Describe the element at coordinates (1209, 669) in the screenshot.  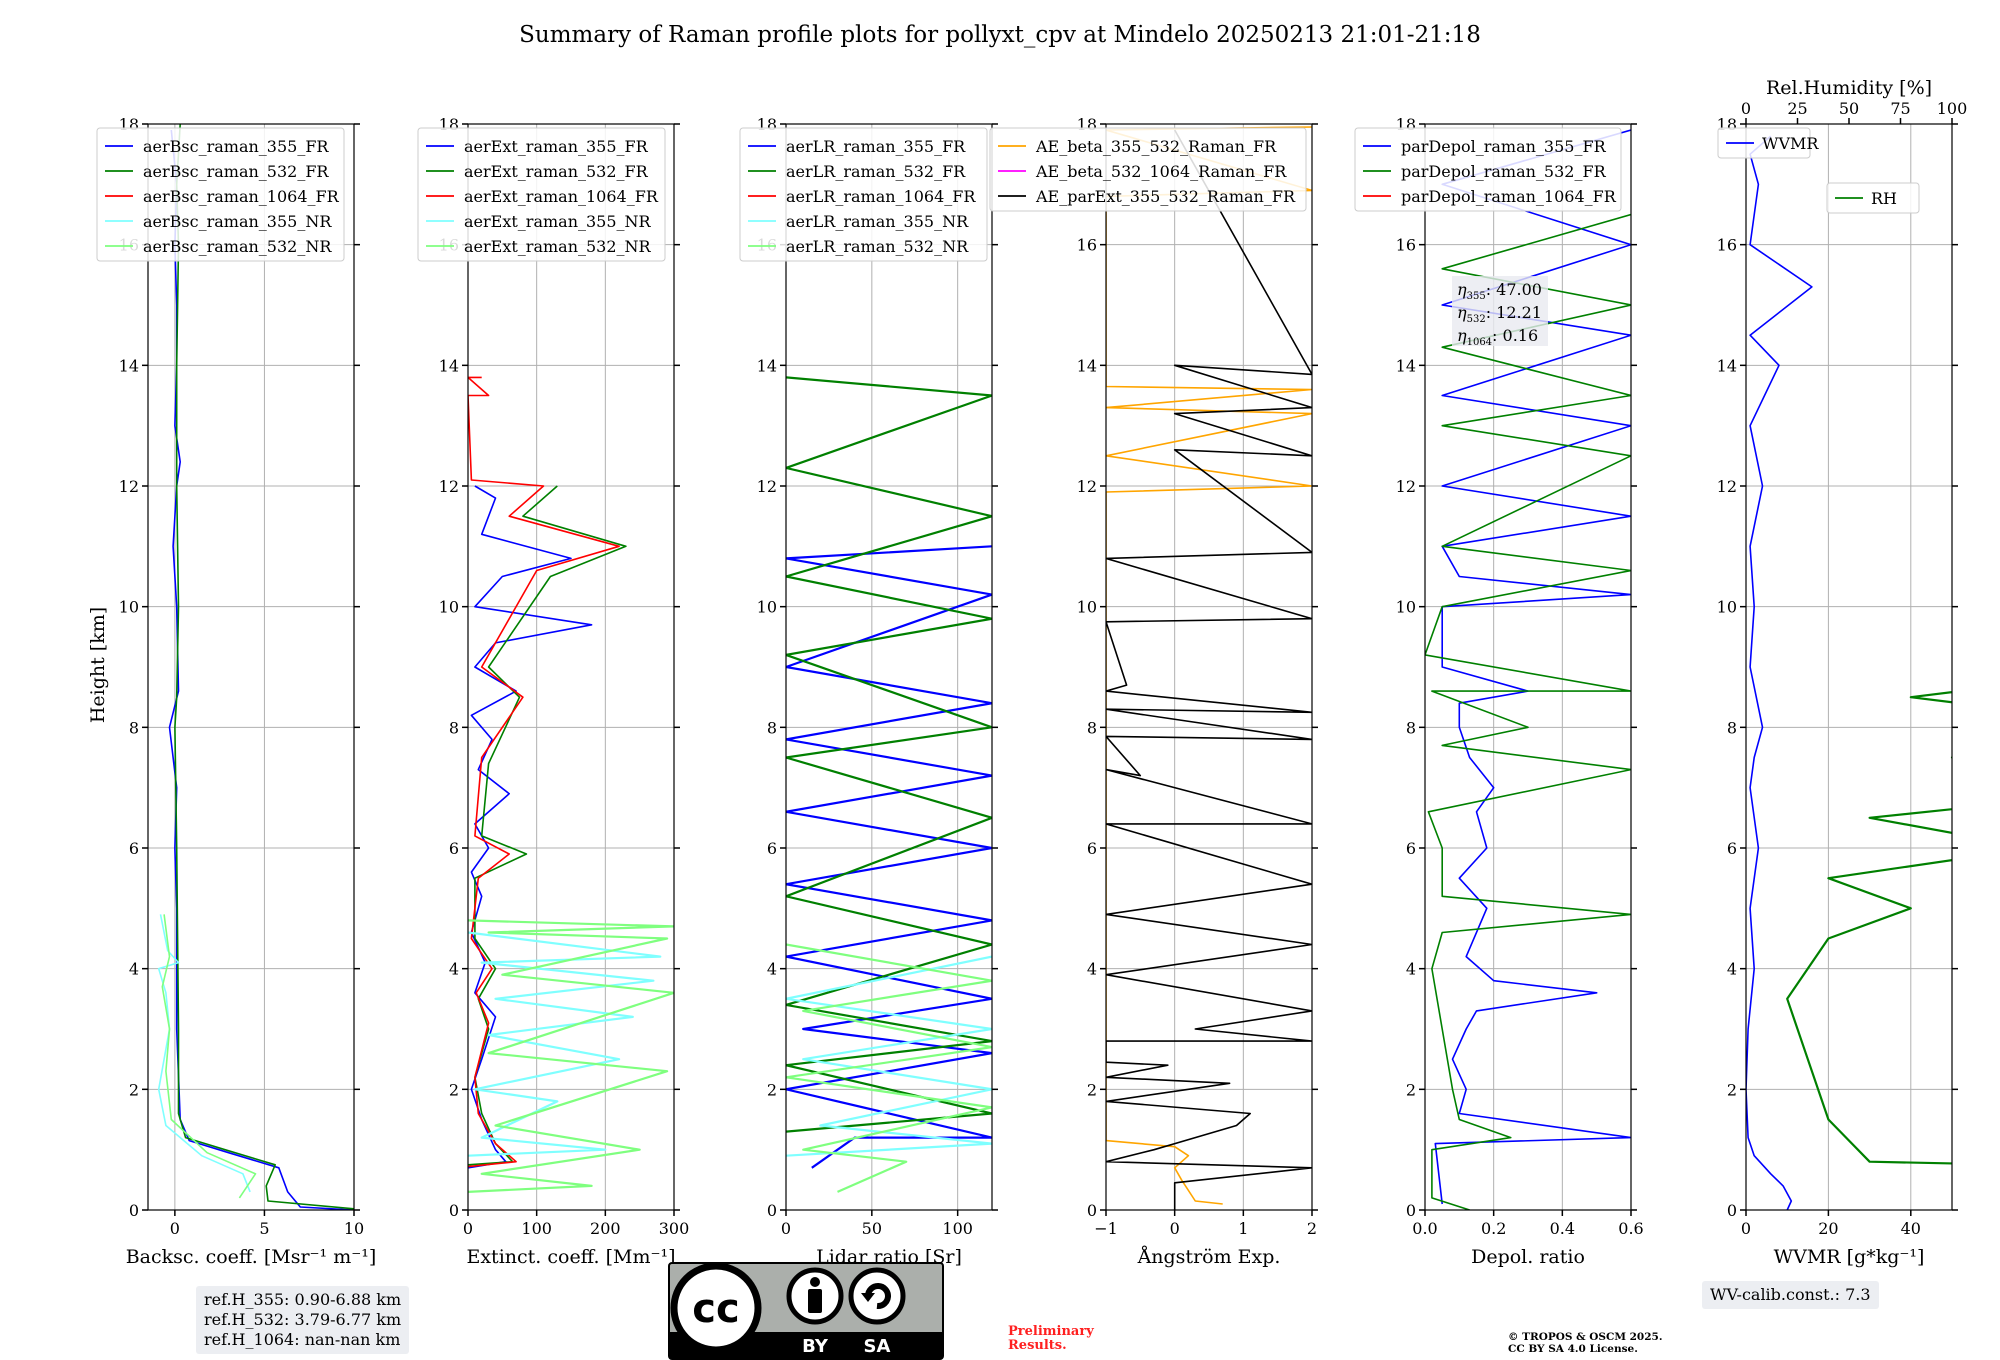
I see `series-line-AE_parExt_355_532_Raman_FR` at that location.